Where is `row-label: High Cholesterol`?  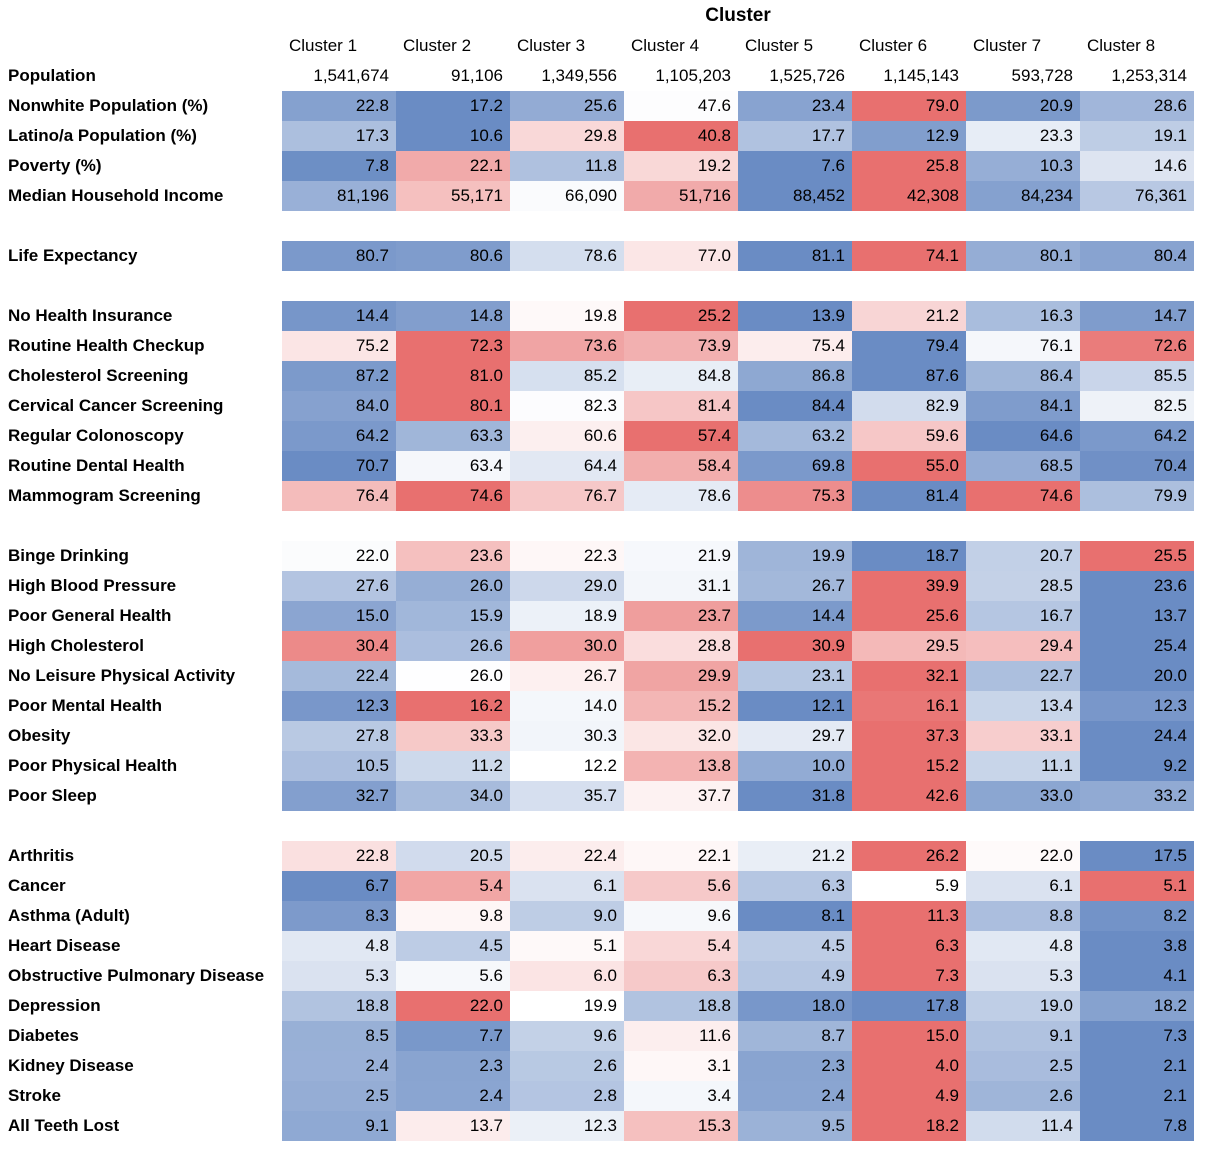
row-label: High Cholesterol is located at coordinates (76, 645).